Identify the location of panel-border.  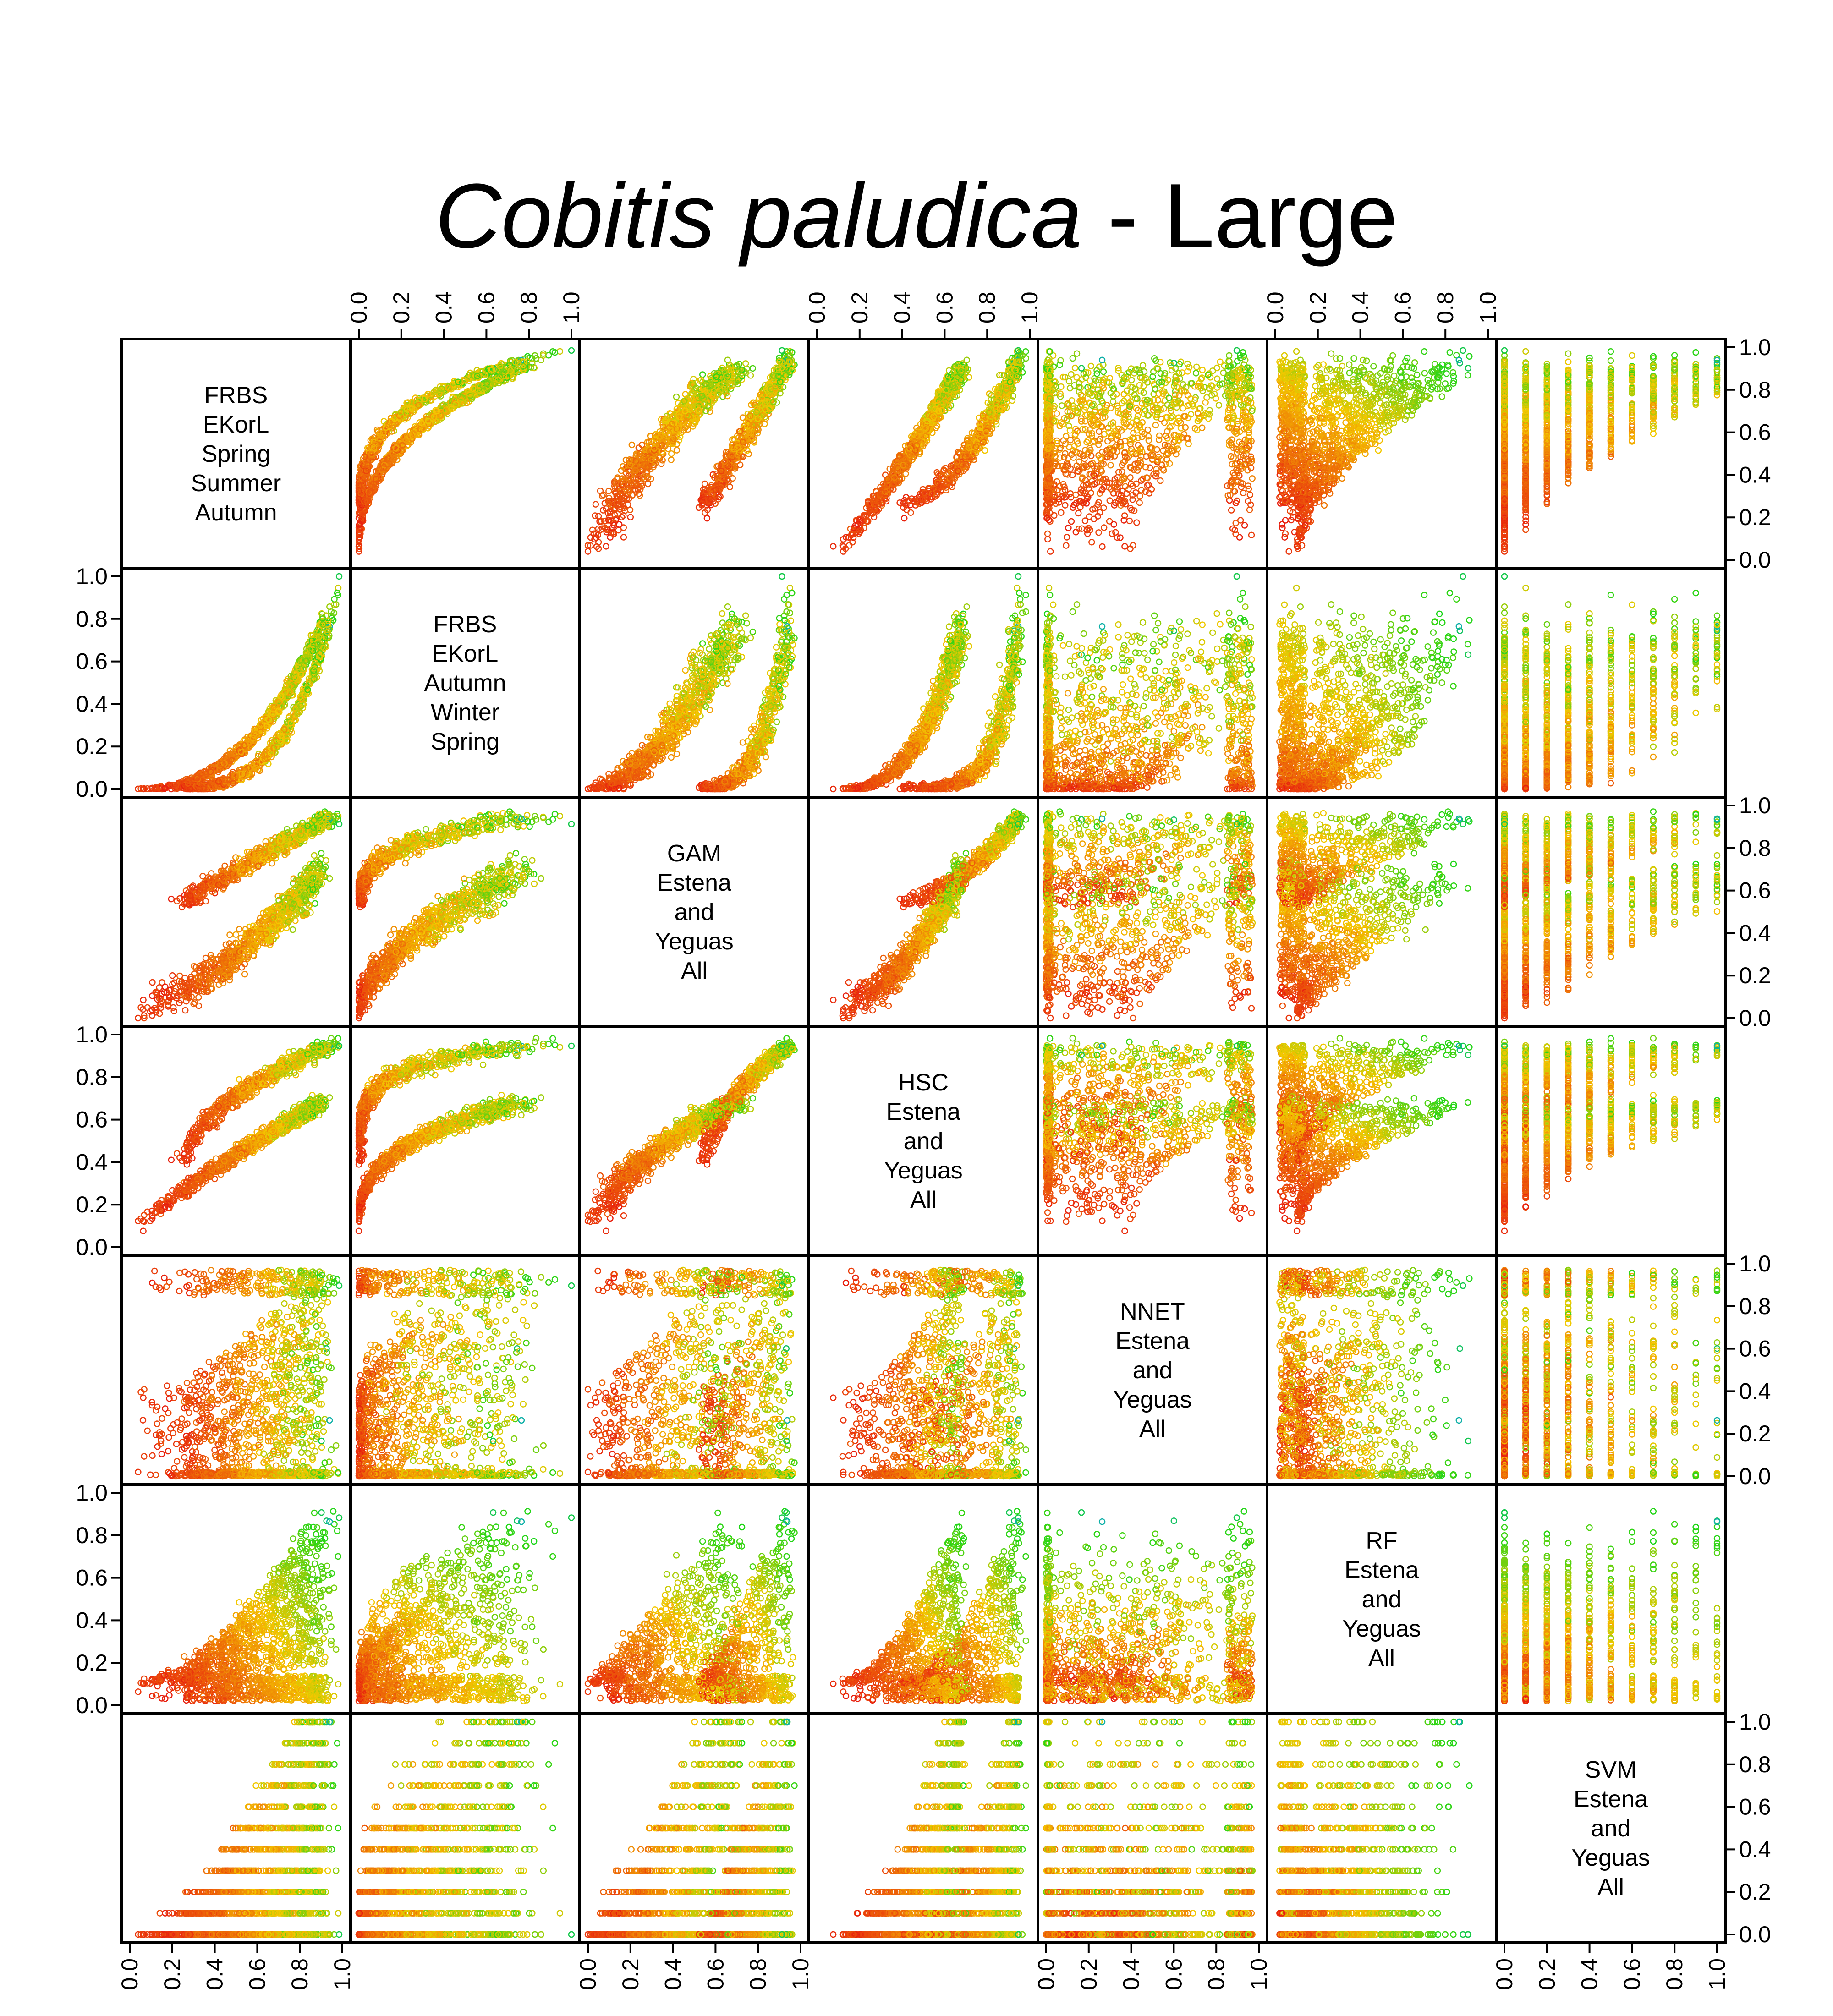
(465, 453).